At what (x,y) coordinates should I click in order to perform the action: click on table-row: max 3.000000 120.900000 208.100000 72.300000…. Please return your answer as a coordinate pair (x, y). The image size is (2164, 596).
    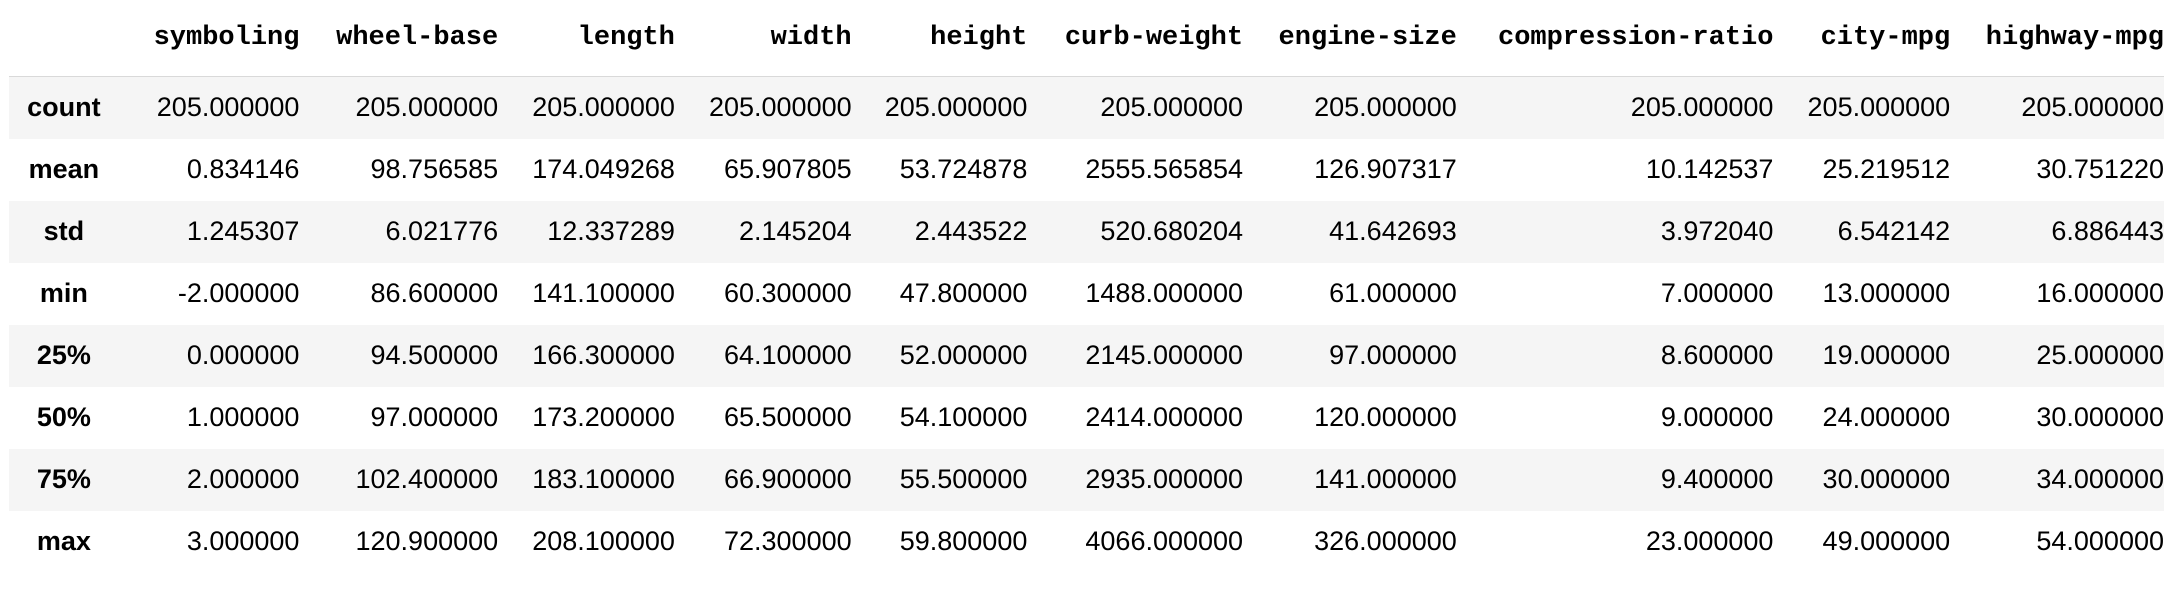
    Looking at the image, I should click on (1086, 541).